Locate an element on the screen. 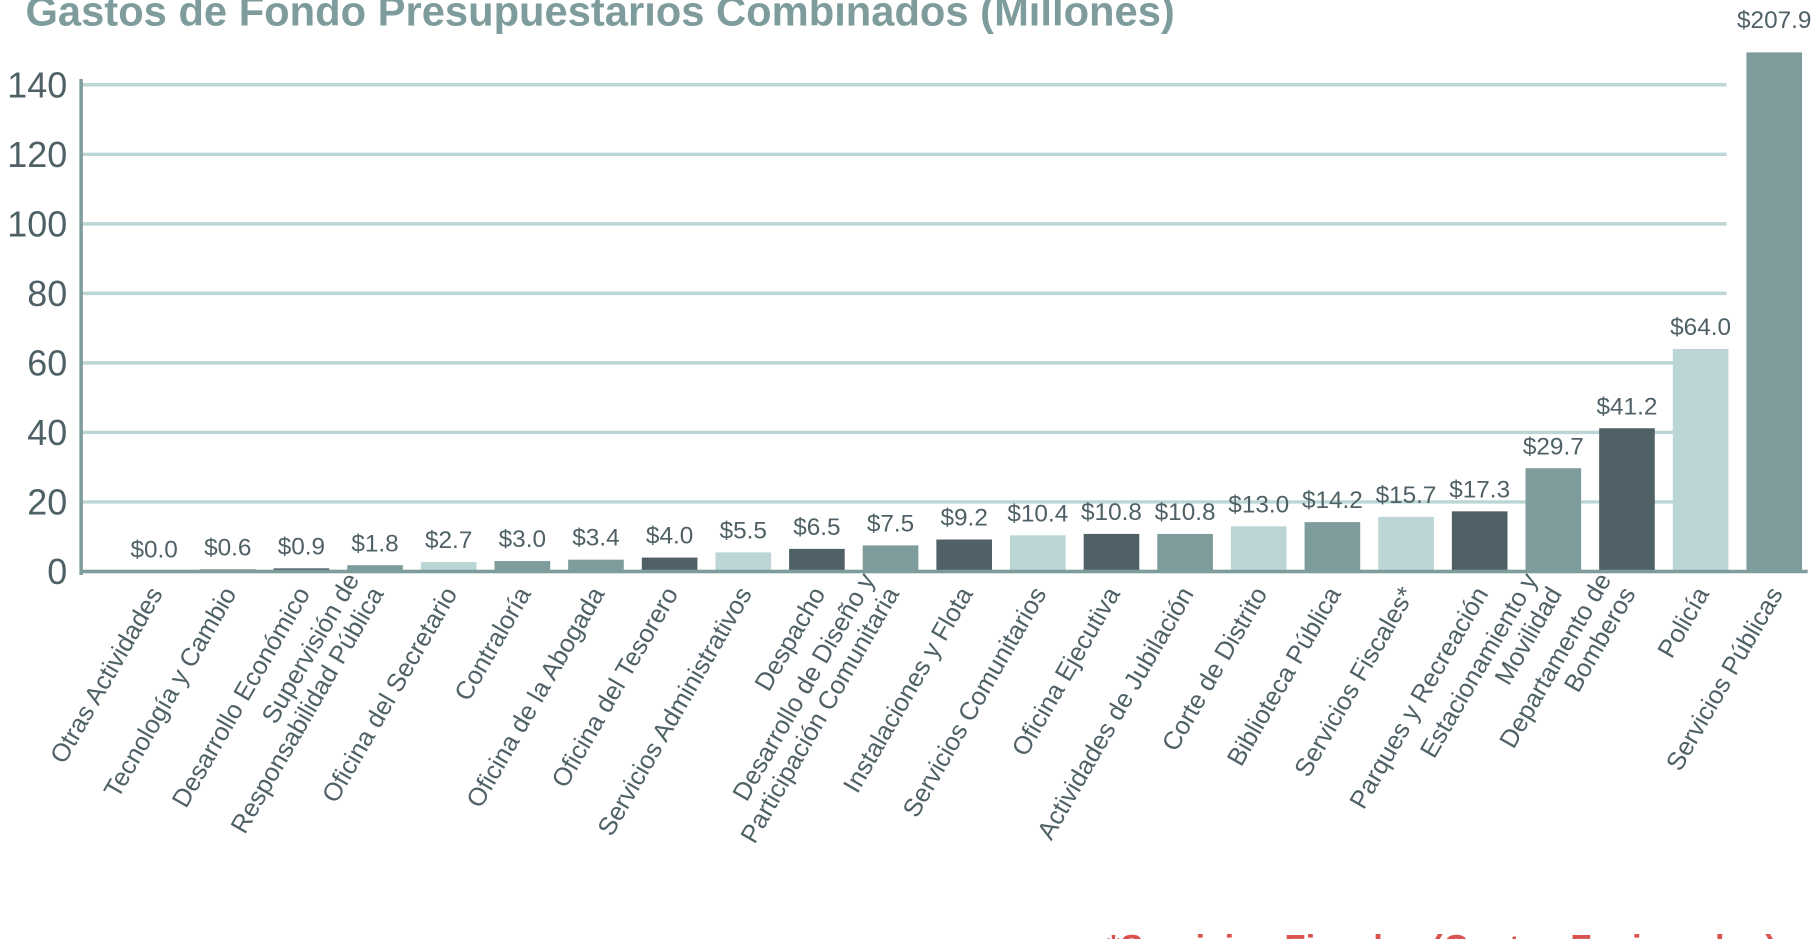 The height and width of the screenshot is (939, 1817). value-label: $10.4 is located at coordinates (1037, 513).